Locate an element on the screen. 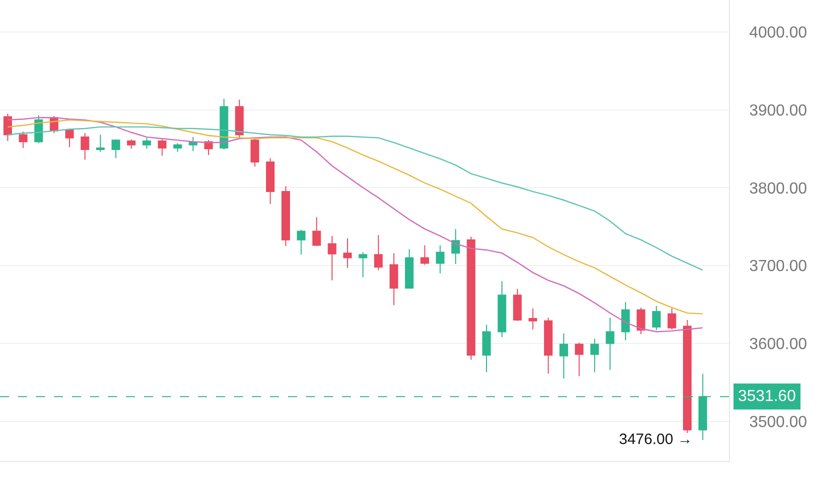 The image size is (829, 501). y-tick-label: 3500.00 is located at coordinates (778, 422).